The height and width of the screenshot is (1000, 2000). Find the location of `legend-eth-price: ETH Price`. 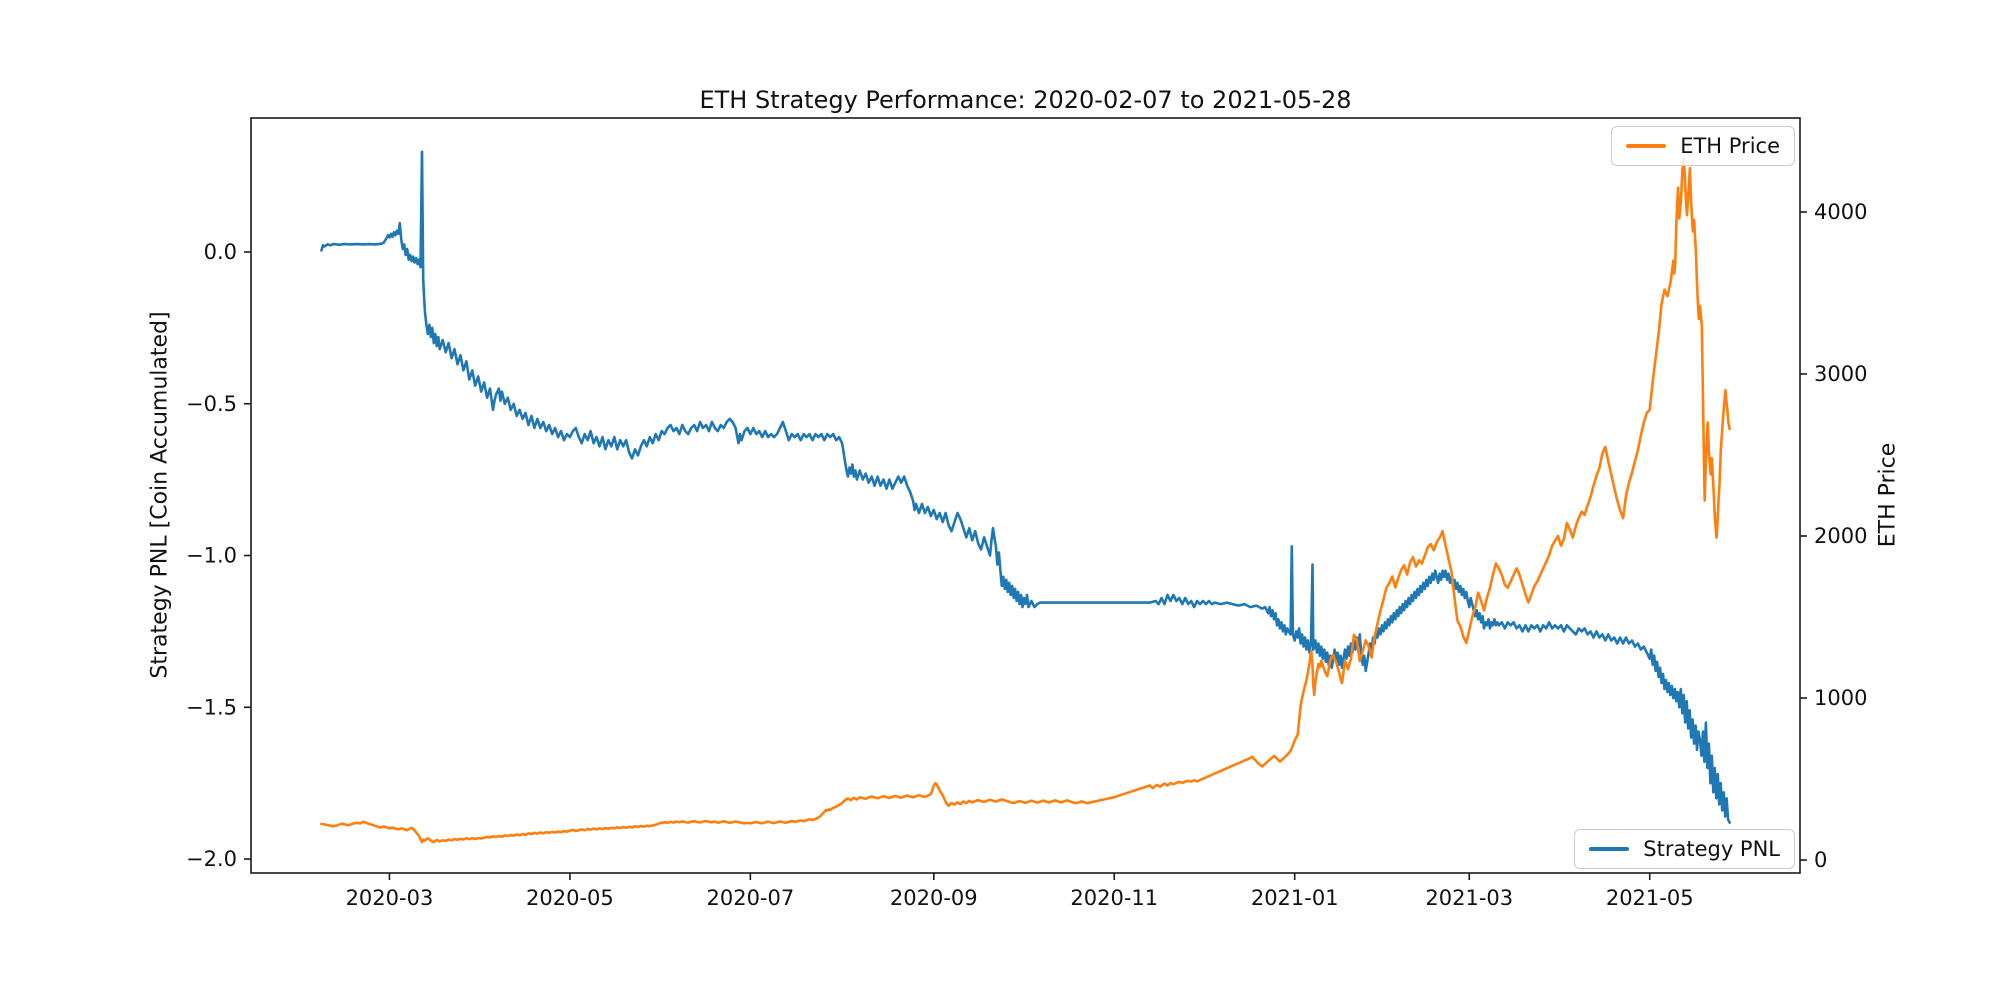

legend-eth-price: ETH Price is located at coordinates (1703, 146).